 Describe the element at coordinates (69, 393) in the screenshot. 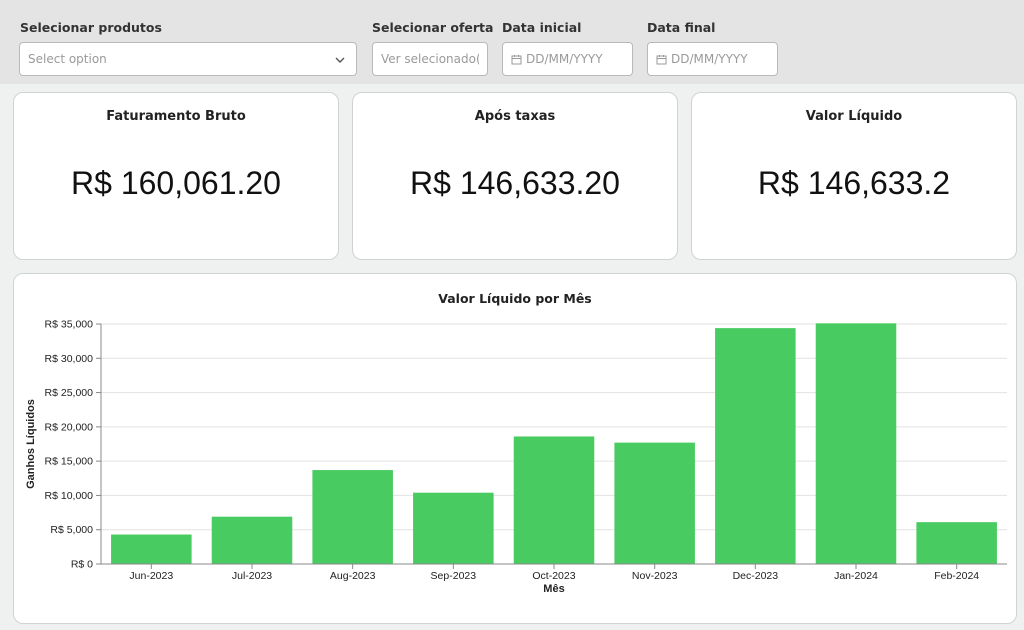

I see `y-tick-label: R$ 25,000` at that location.